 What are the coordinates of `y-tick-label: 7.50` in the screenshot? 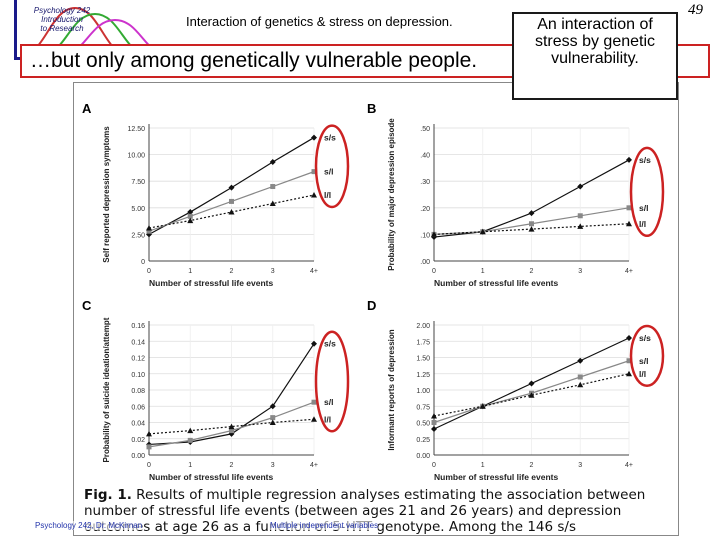 It's located at (138, 182).